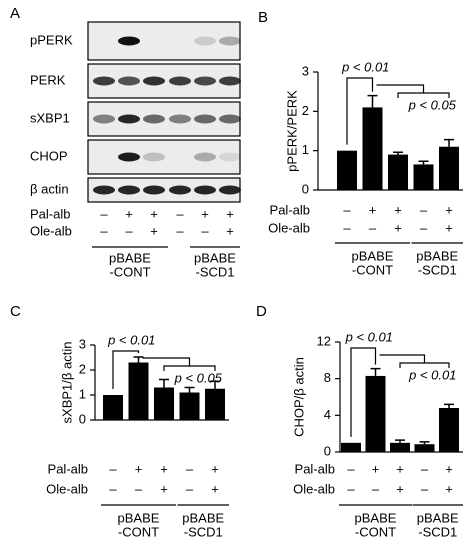 The height and width of the screenshot is (550, 465). What do you see at coordinates (15, 311) in the screenshot?
I see `panel-letter: C` at bounding box center [15, 311].